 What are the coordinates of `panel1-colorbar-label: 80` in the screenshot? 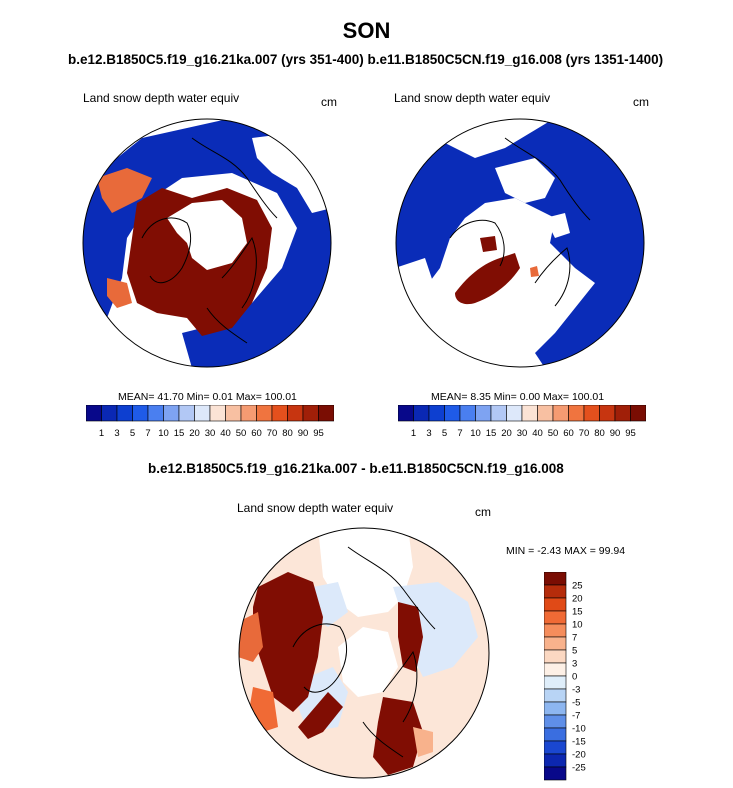 It's located at (287, 433).